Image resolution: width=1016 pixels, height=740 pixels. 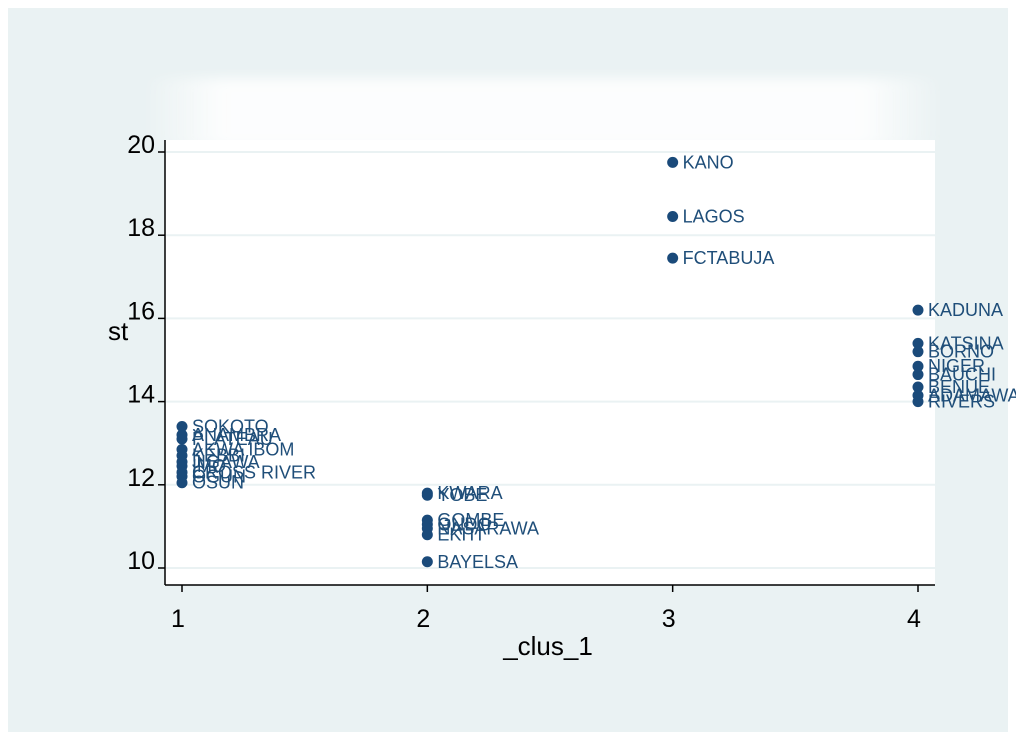 I want to click on data-point-label: BORNO, so click(x=961, y=352).